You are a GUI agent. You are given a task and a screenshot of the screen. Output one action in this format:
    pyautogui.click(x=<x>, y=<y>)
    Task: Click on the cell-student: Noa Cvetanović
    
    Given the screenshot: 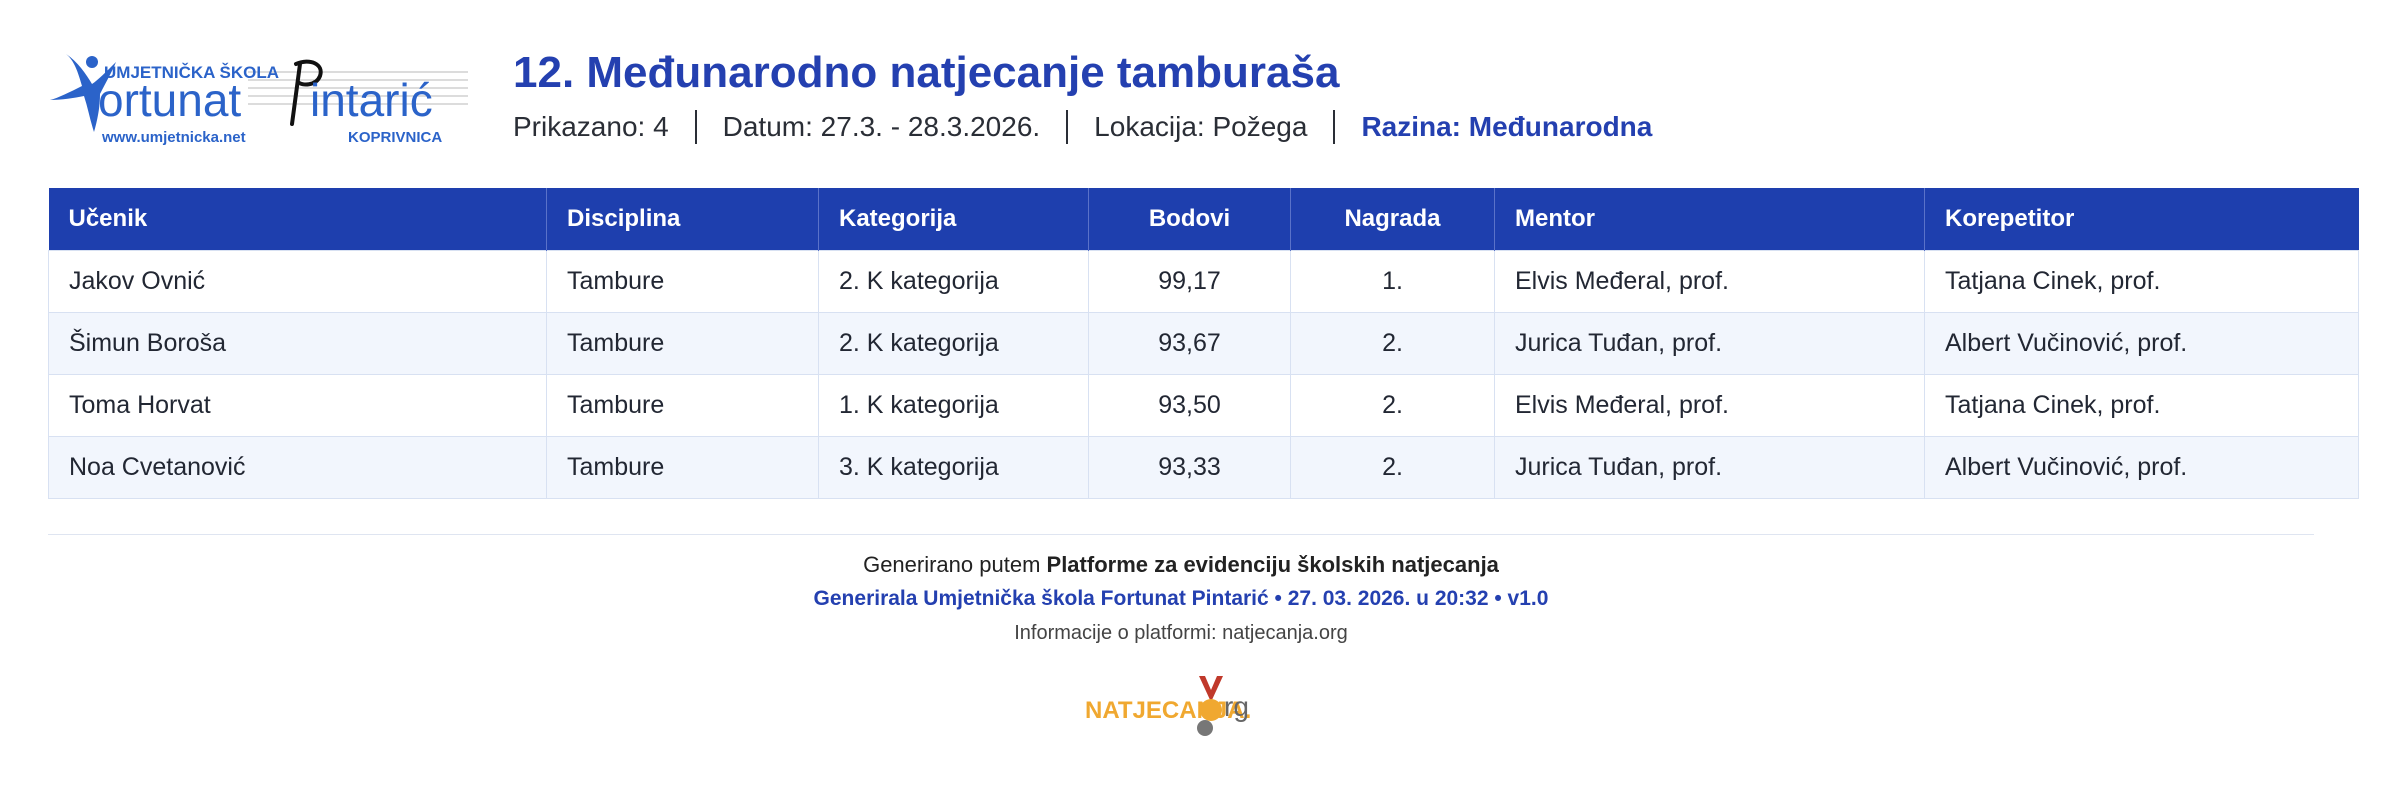 What is the action you would take?
    pyautogui.click(x=297, y=467)
    